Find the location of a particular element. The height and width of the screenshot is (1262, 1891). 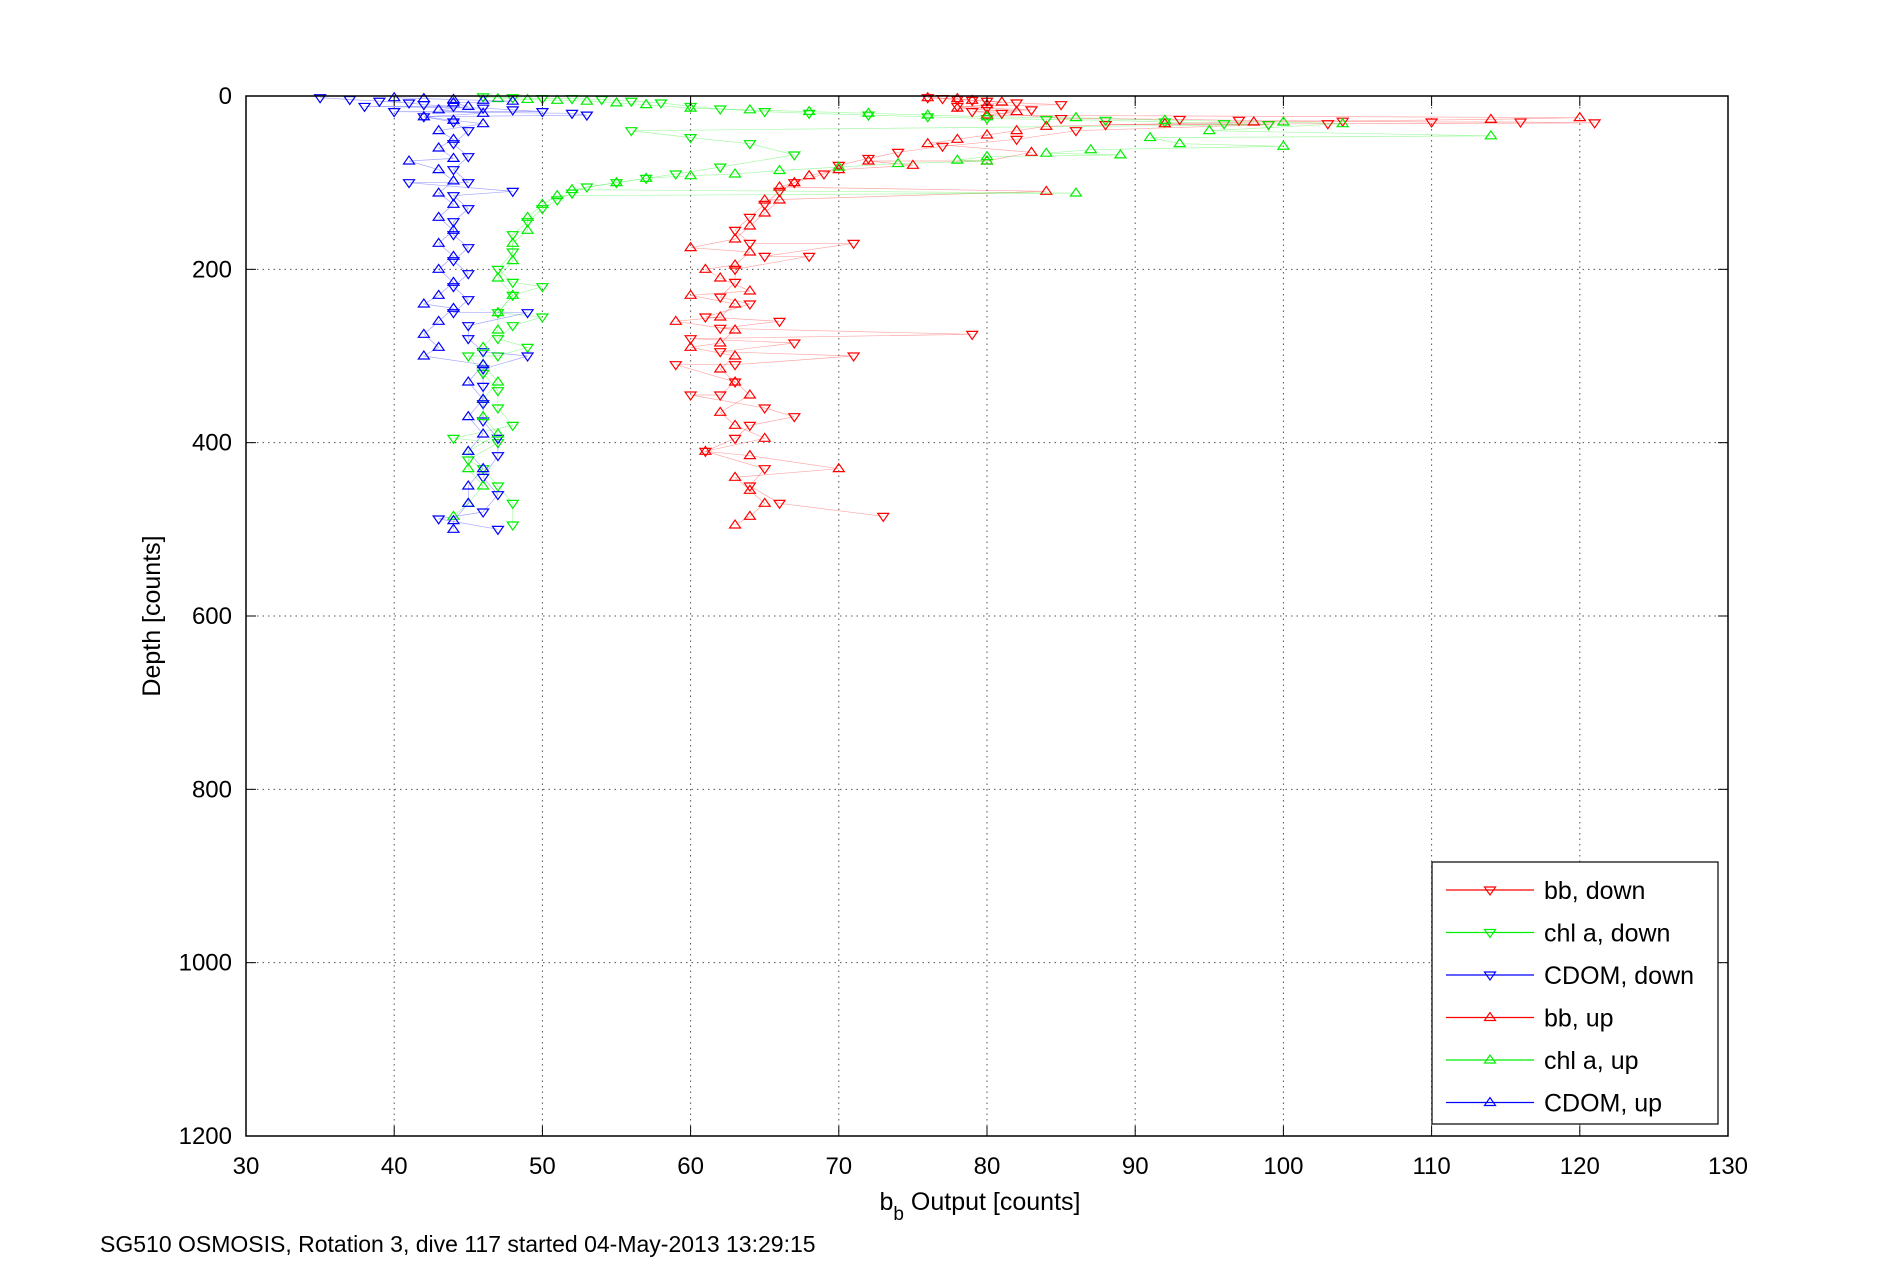

series-line is located at coordinates (453, 313).